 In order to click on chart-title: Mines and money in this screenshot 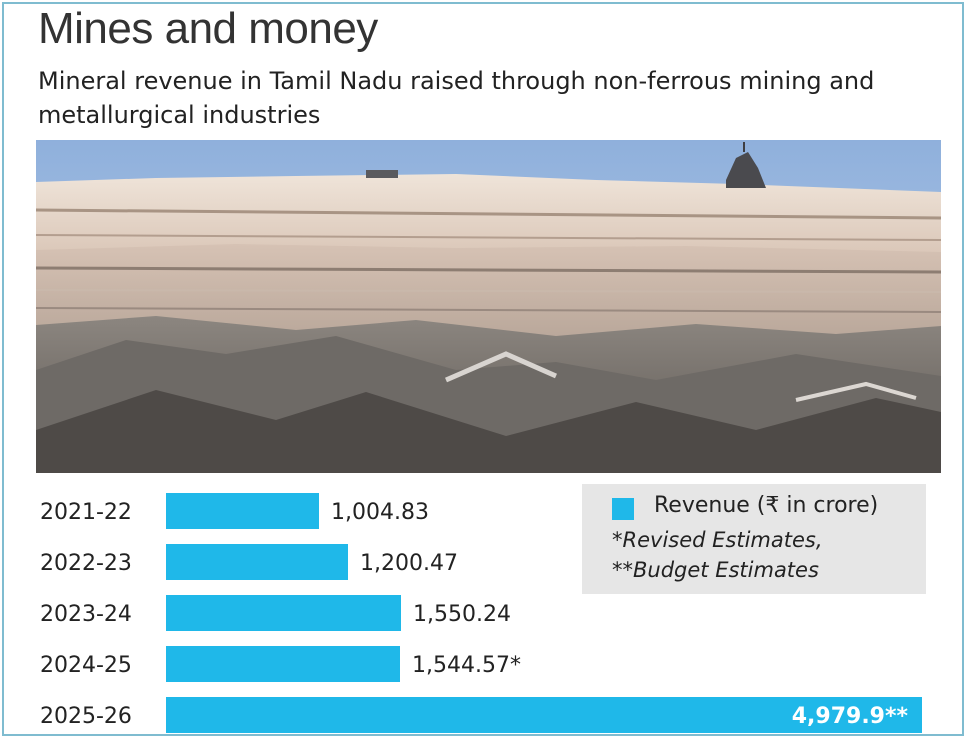, I will do `click(208, 28)`.